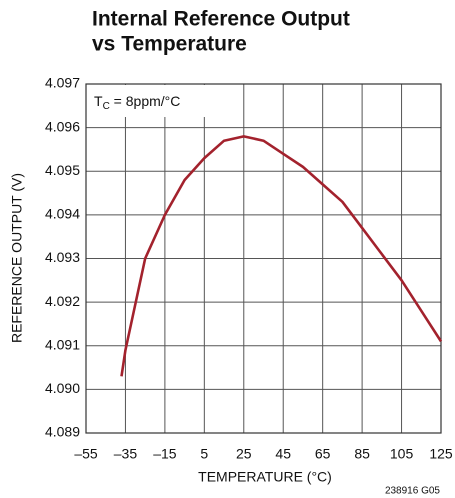 The width and height of the screenshot is (455, 498). Describe the element at coordinates (86, 454) in the screenshot. I see `x-tick-label: –55` at that location.